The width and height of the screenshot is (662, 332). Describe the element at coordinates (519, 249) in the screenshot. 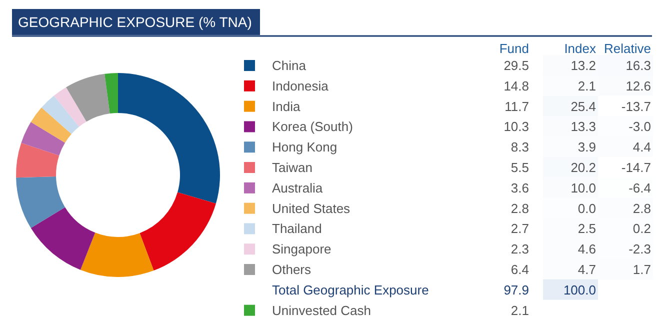

I see `data-label: 2.3` at that location.